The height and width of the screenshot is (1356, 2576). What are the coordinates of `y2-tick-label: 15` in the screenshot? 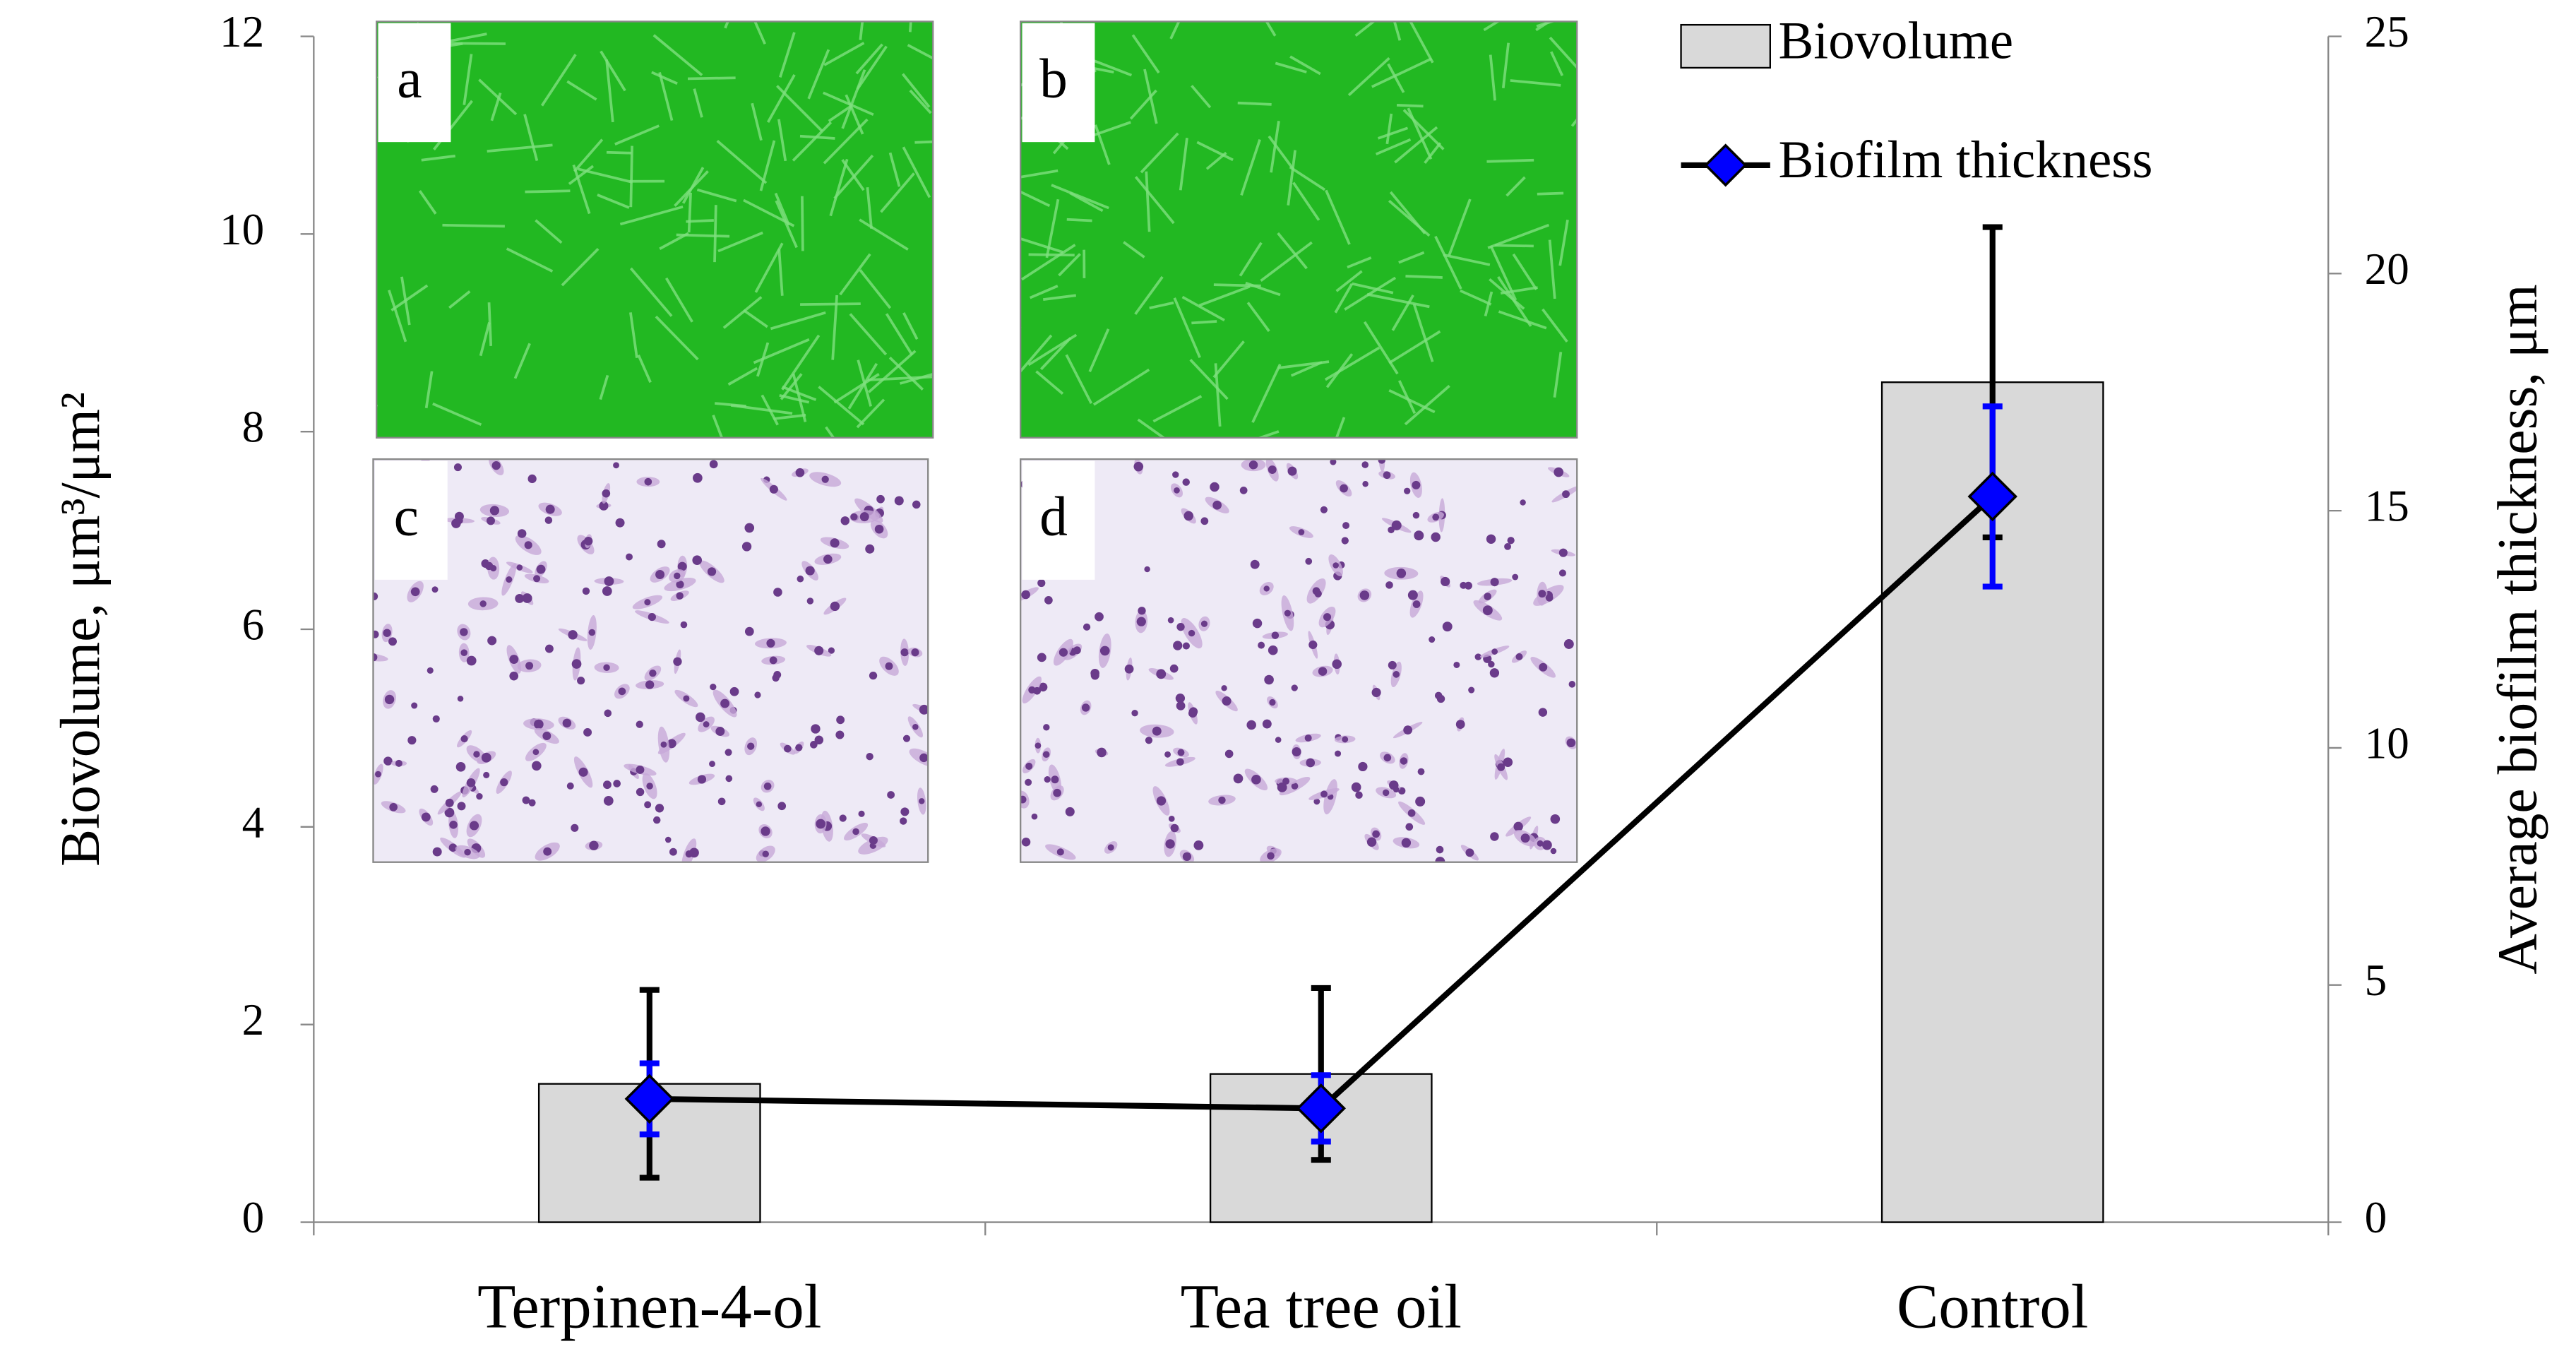 It's located at (2387, 507).